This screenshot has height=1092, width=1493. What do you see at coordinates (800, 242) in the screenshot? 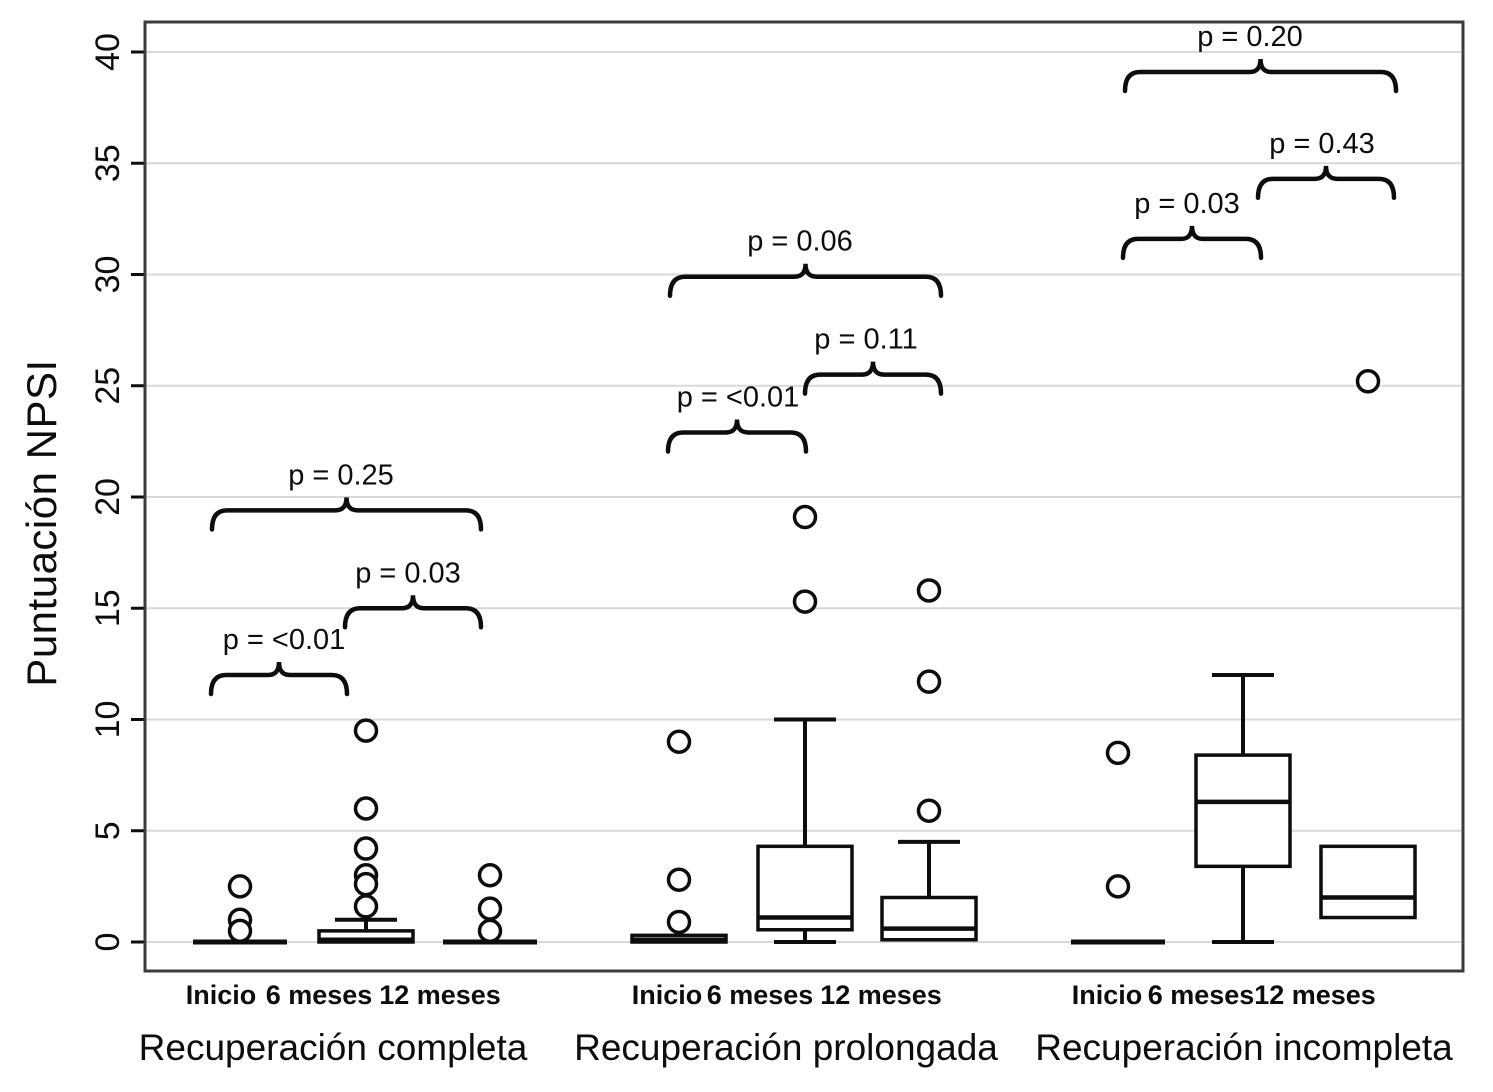
I see `p-value-label: p = 0.06` at bounding box center [800, 242].